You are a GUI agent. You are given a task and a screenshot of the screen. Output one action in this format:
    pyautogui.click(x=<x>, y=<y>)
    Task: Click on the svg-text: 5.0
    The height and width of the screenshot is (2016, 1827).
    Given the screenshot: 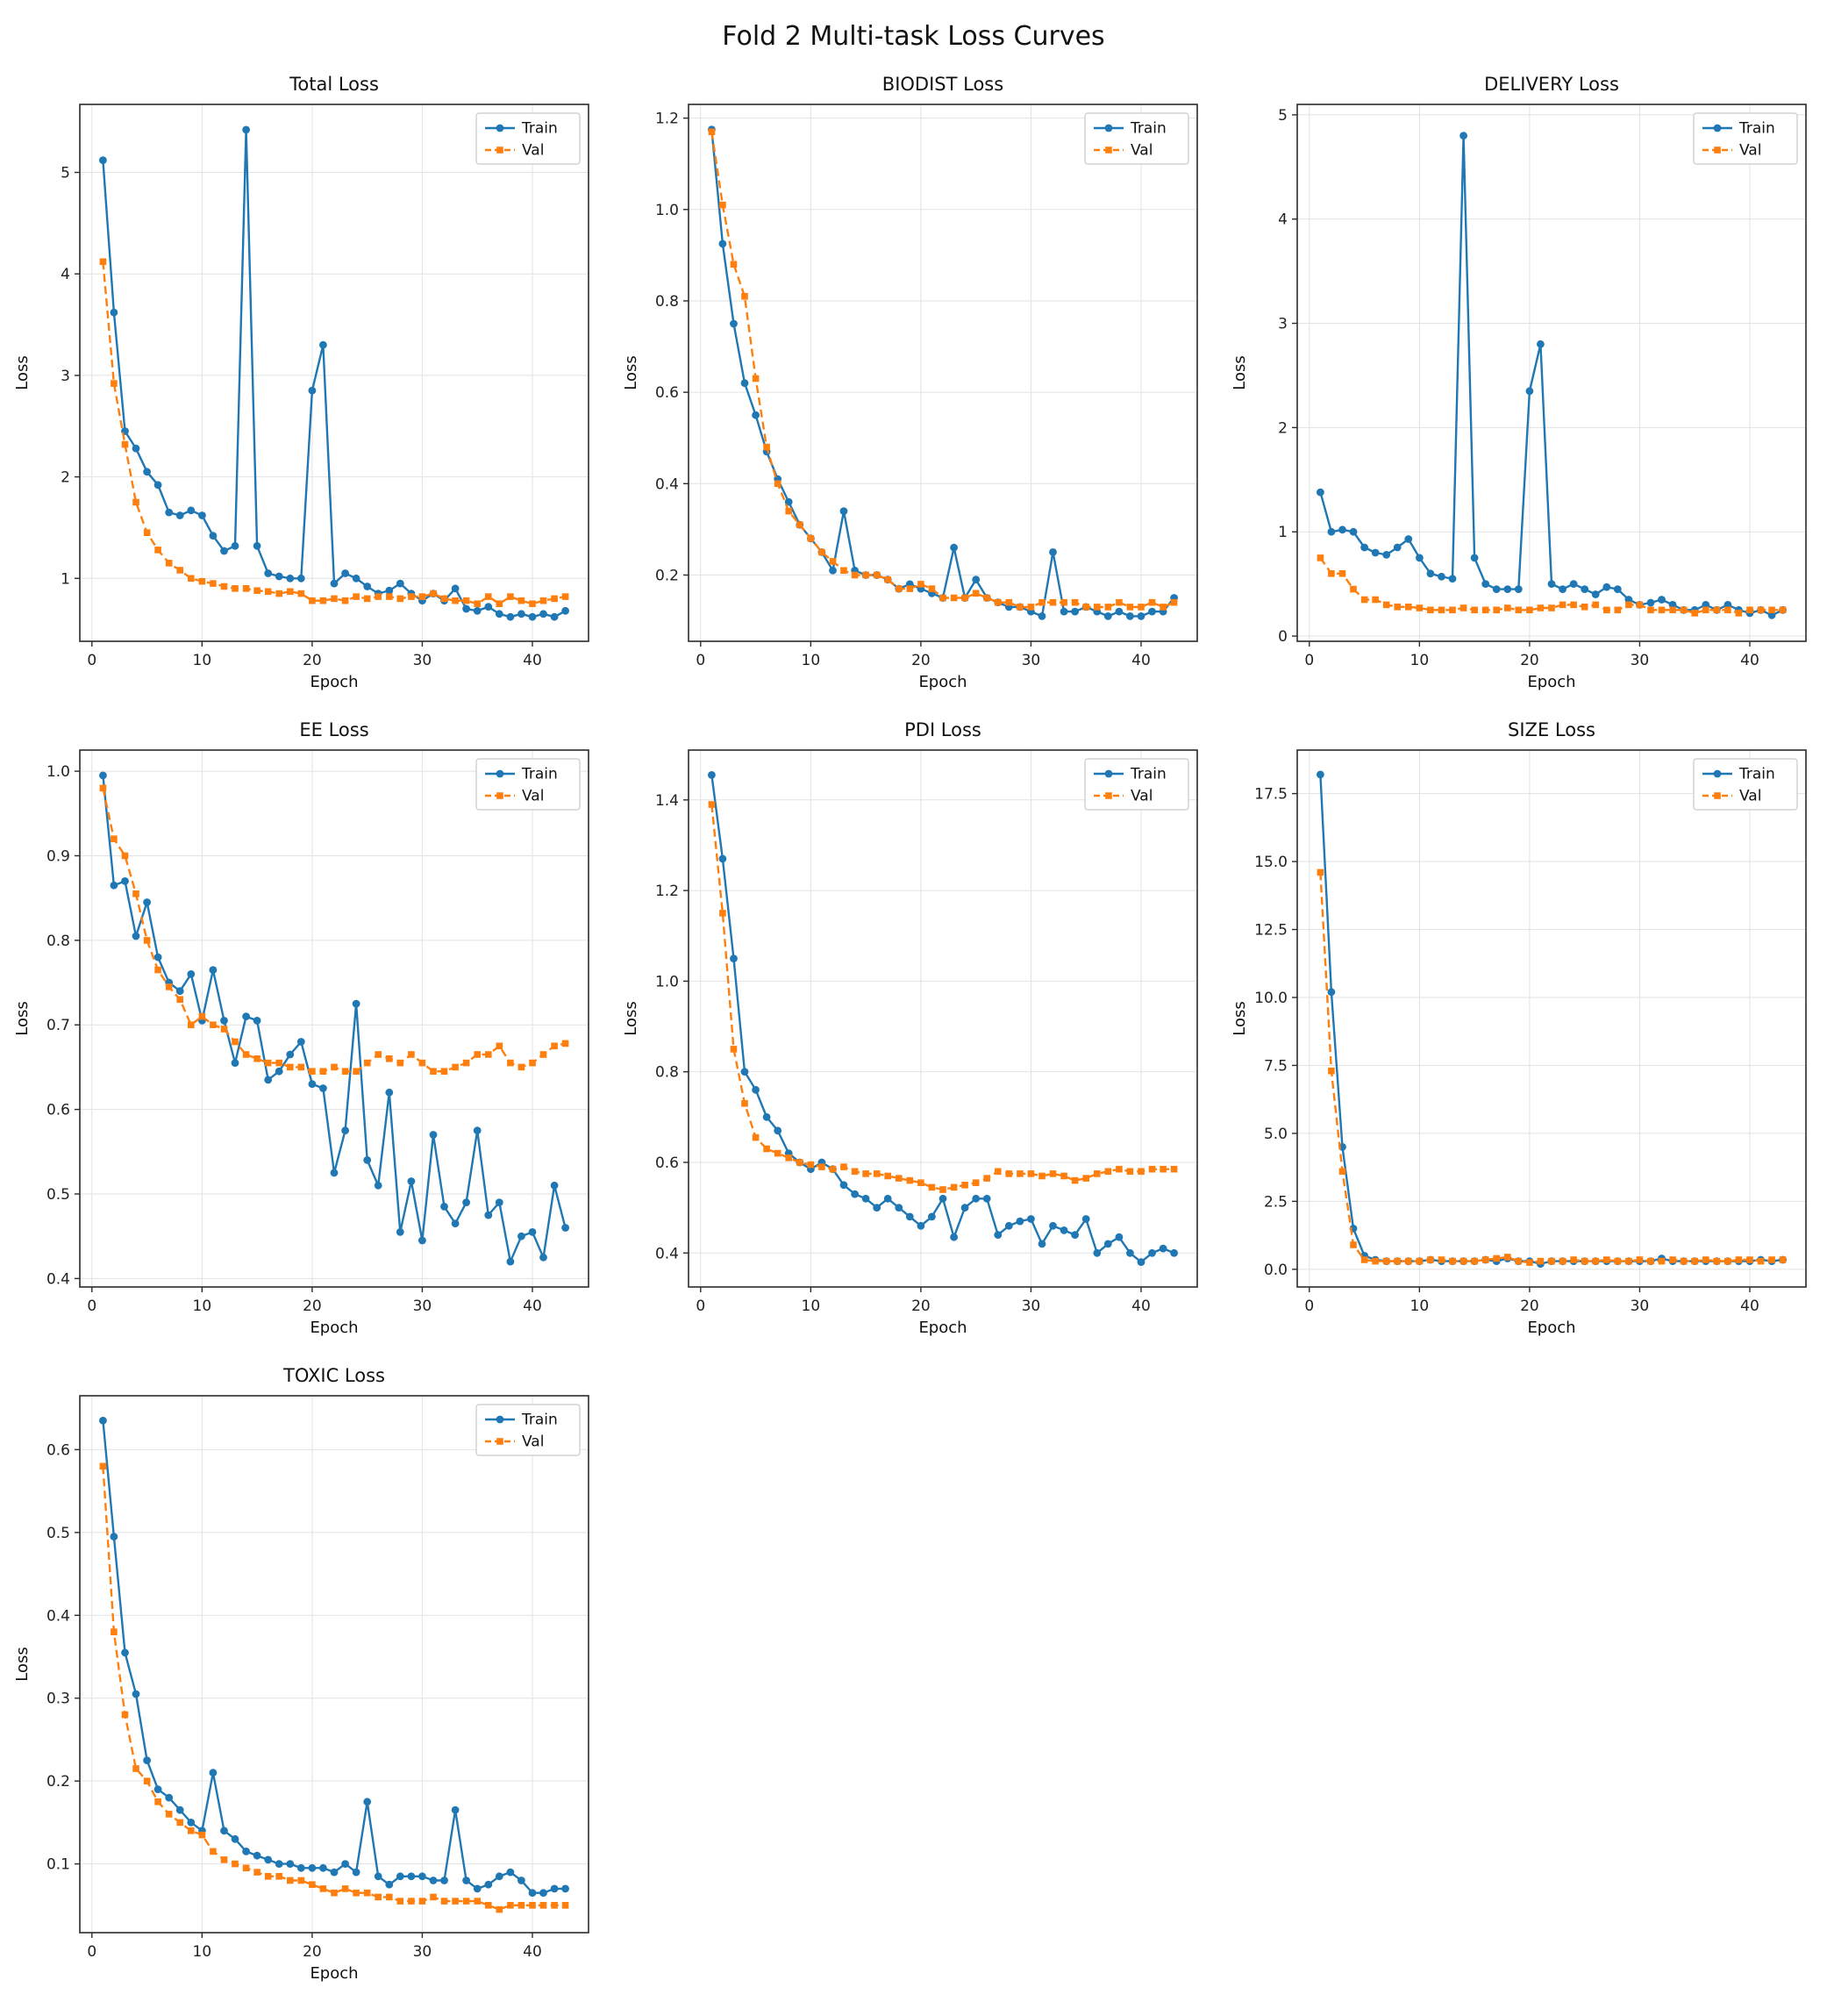 What is the action you would take?
    pyautogui.click(x=1276, y=1134)
    